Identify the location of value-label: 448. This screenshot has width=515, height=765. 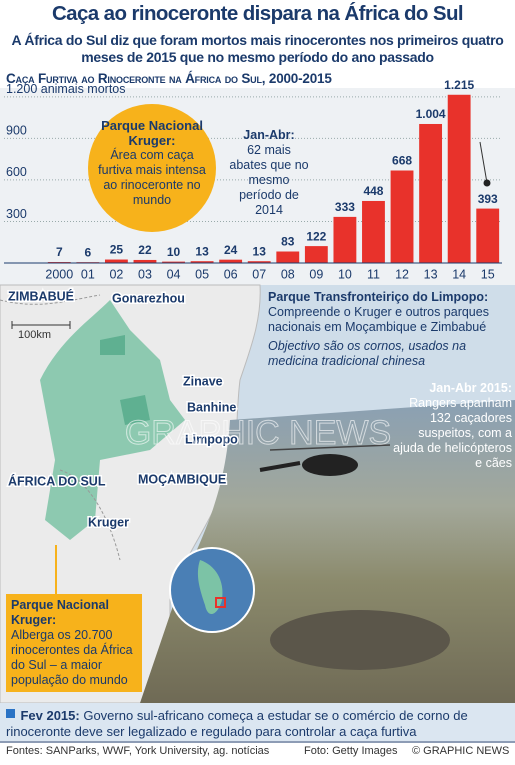
(373, 191).